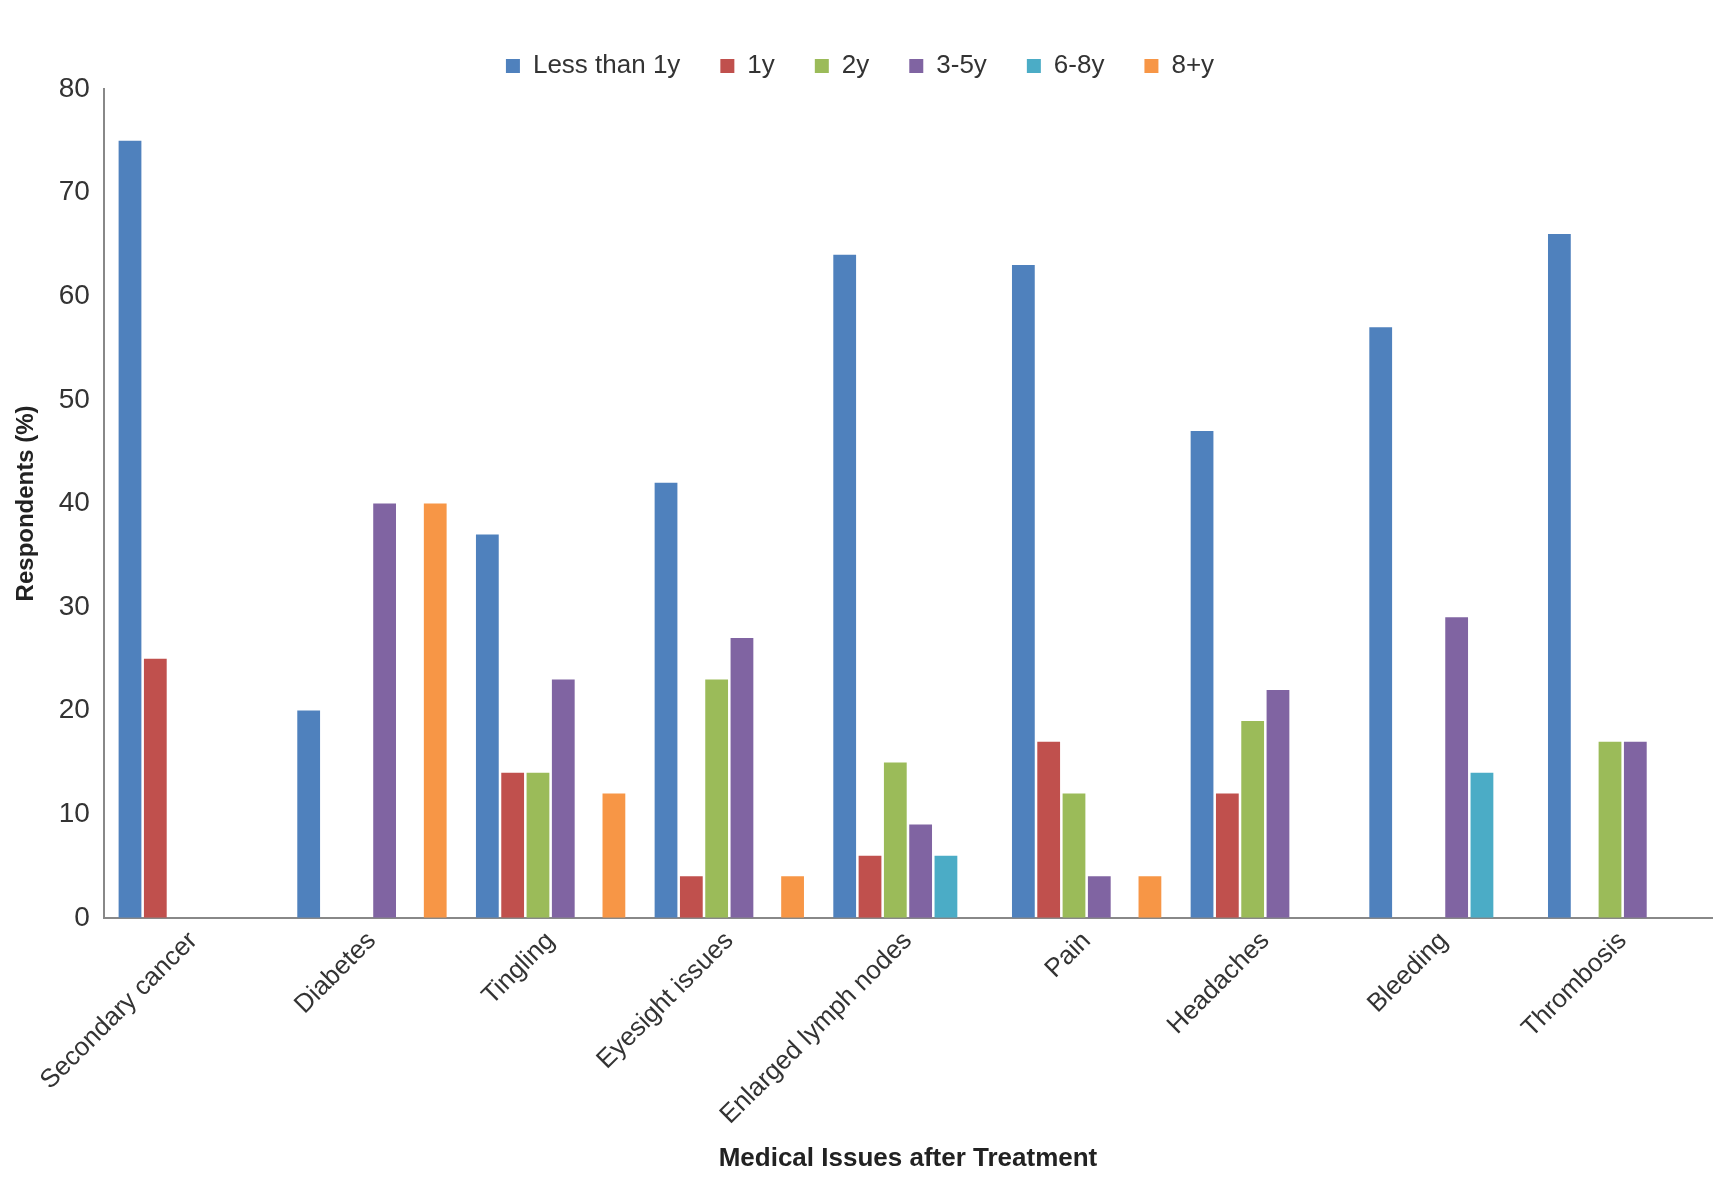  I want to click on legend-label: 8+y, so click(1193, 64).